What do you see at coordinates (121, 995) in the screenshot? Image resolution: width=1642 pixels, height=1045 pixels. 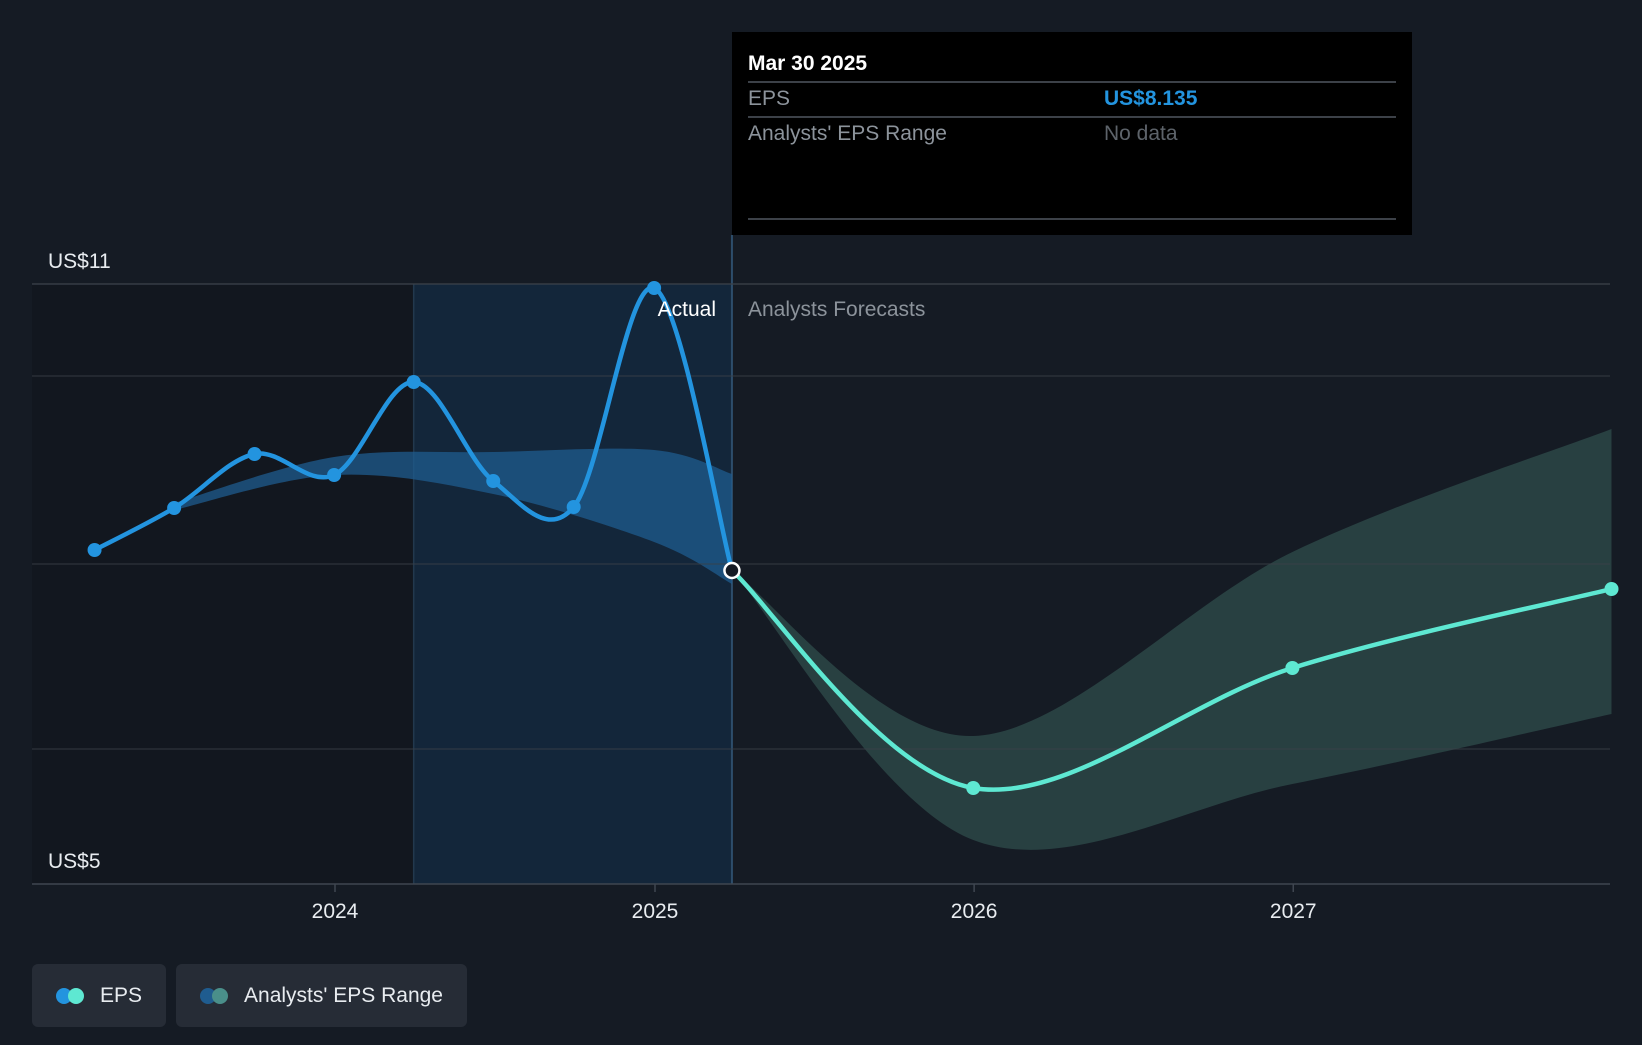 I see `legend-label-eps: EPS` at bounding box center [121, 995].